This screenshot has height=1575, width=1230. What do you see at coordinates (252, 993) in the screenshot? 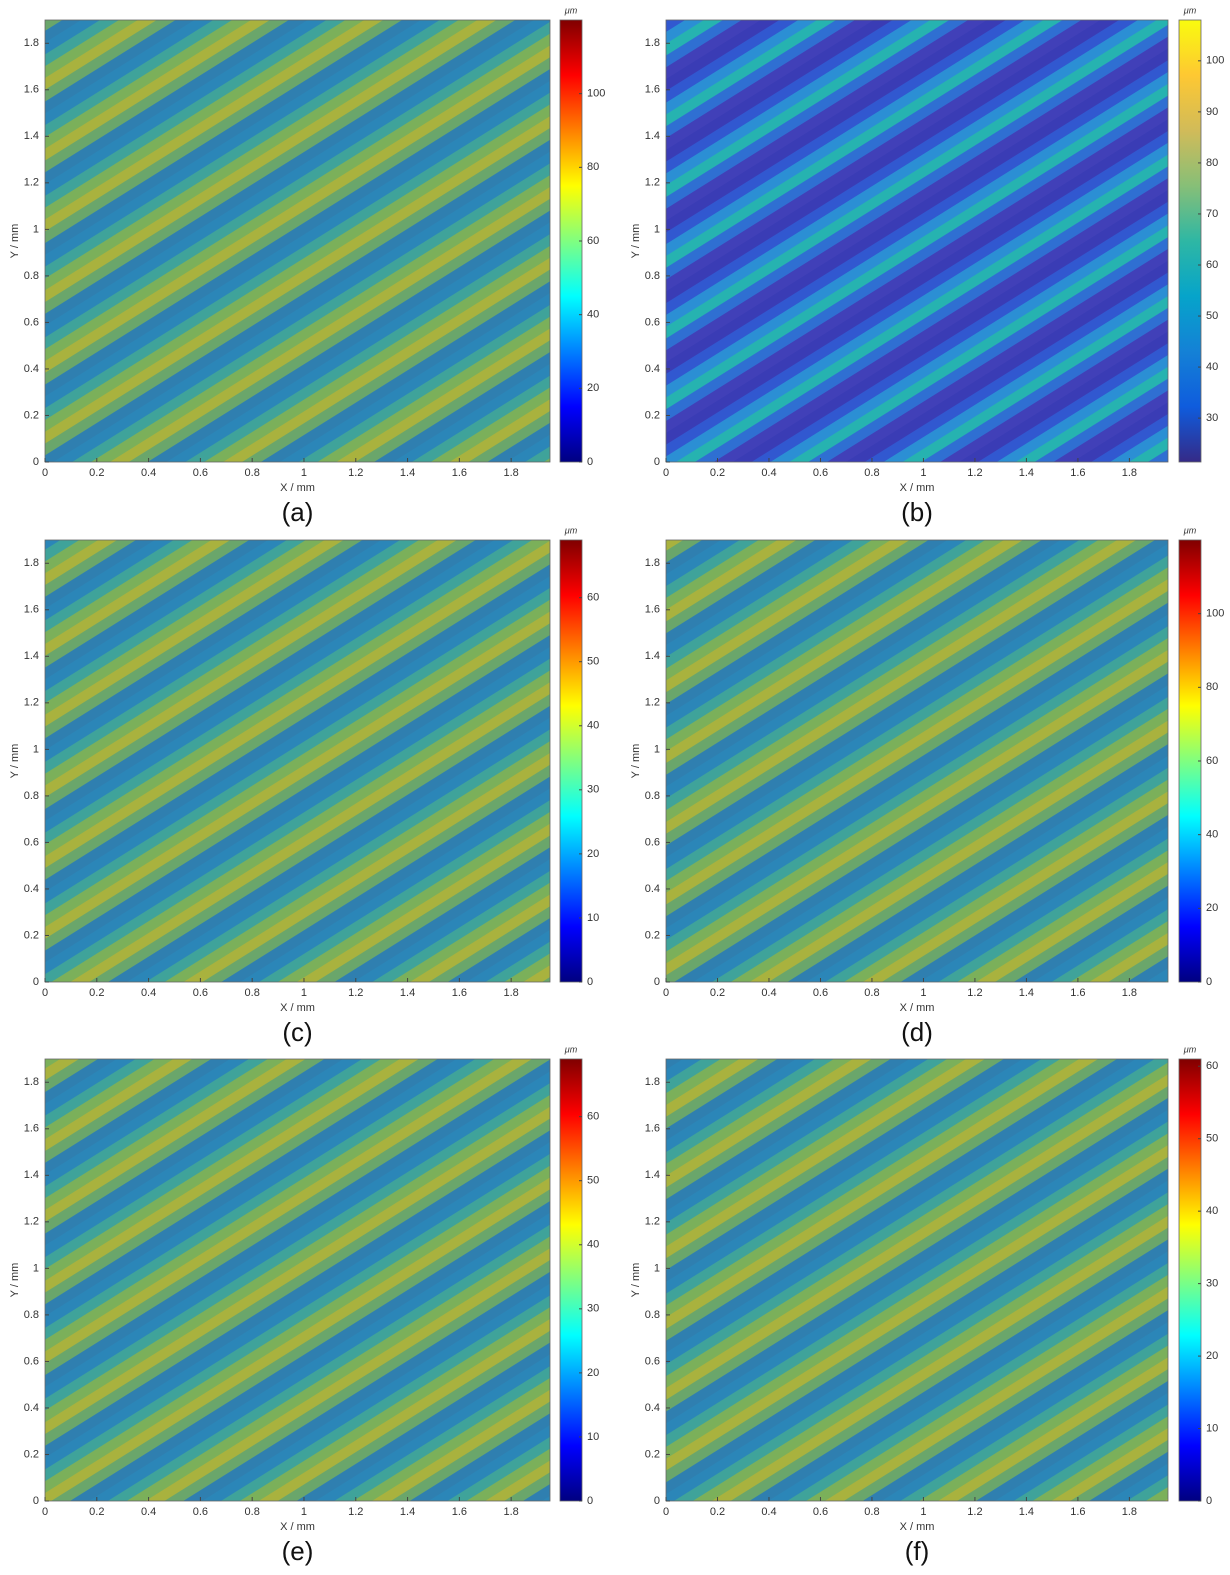
I see `x-tick-label: 0.8` at bounding box center [252, 993].